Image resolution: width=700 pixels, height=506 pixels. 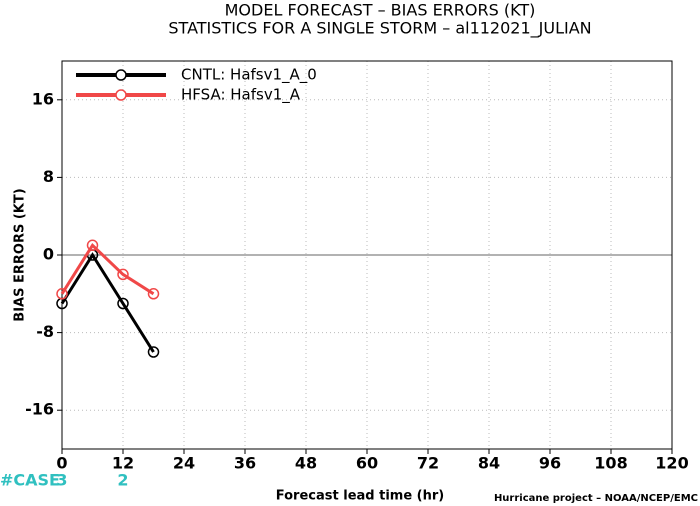 What do you see at coordinates (39, 409) in the screenshot?
I see `y-tick-label: -16` at bounding box center [39, 409].